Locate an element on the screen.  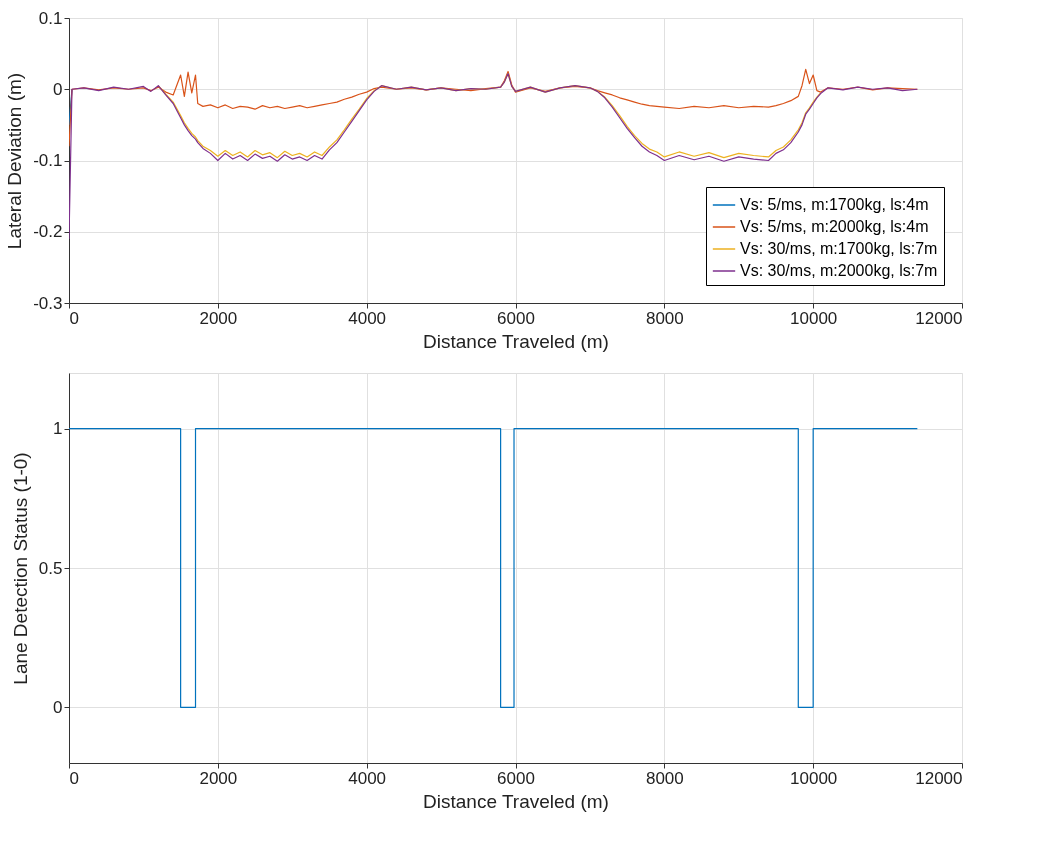
line-series is located at coordinates (493, 107).